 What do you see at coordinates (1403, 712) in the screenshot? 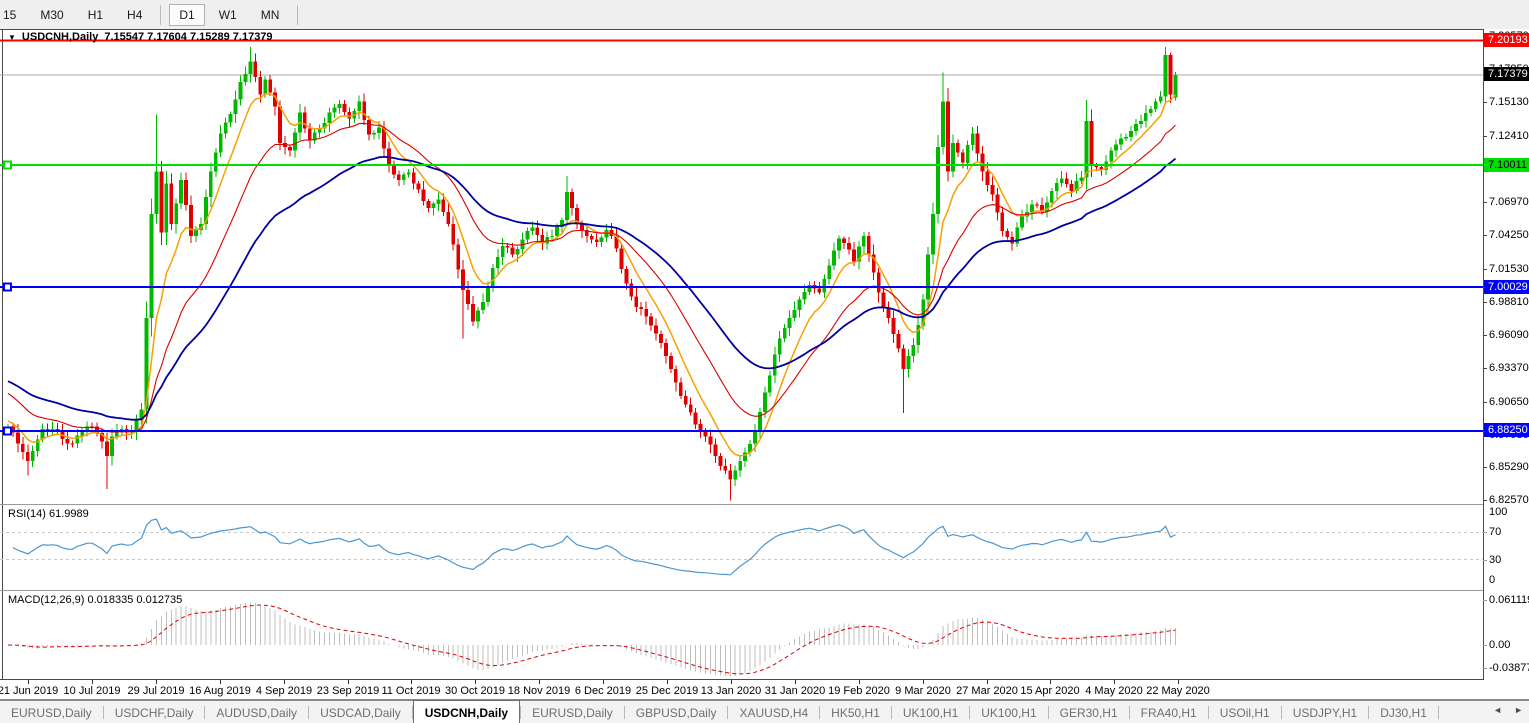
I see `chart-tab-dj30-h1: DJ30,H1` at bounding box center [1403, 712].